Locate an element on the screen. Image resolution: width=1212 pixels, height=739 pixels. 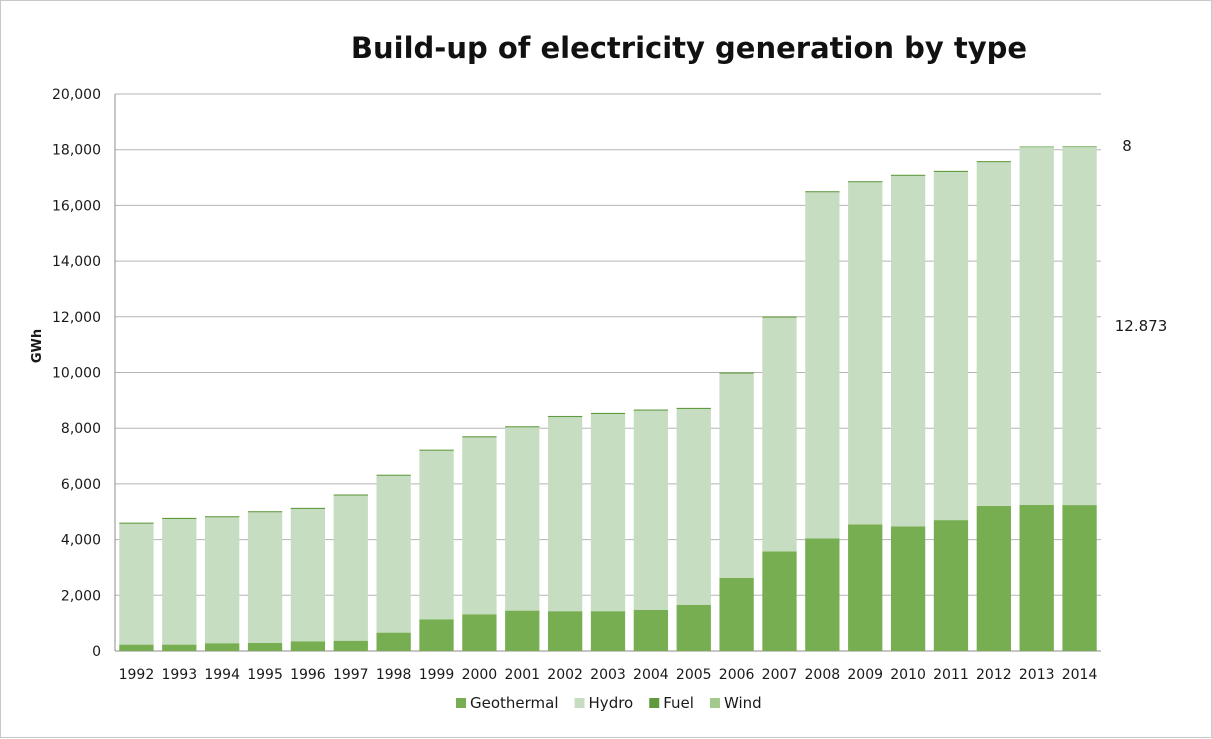
bar-fuel-2005 is located at coordinates (693, 408).